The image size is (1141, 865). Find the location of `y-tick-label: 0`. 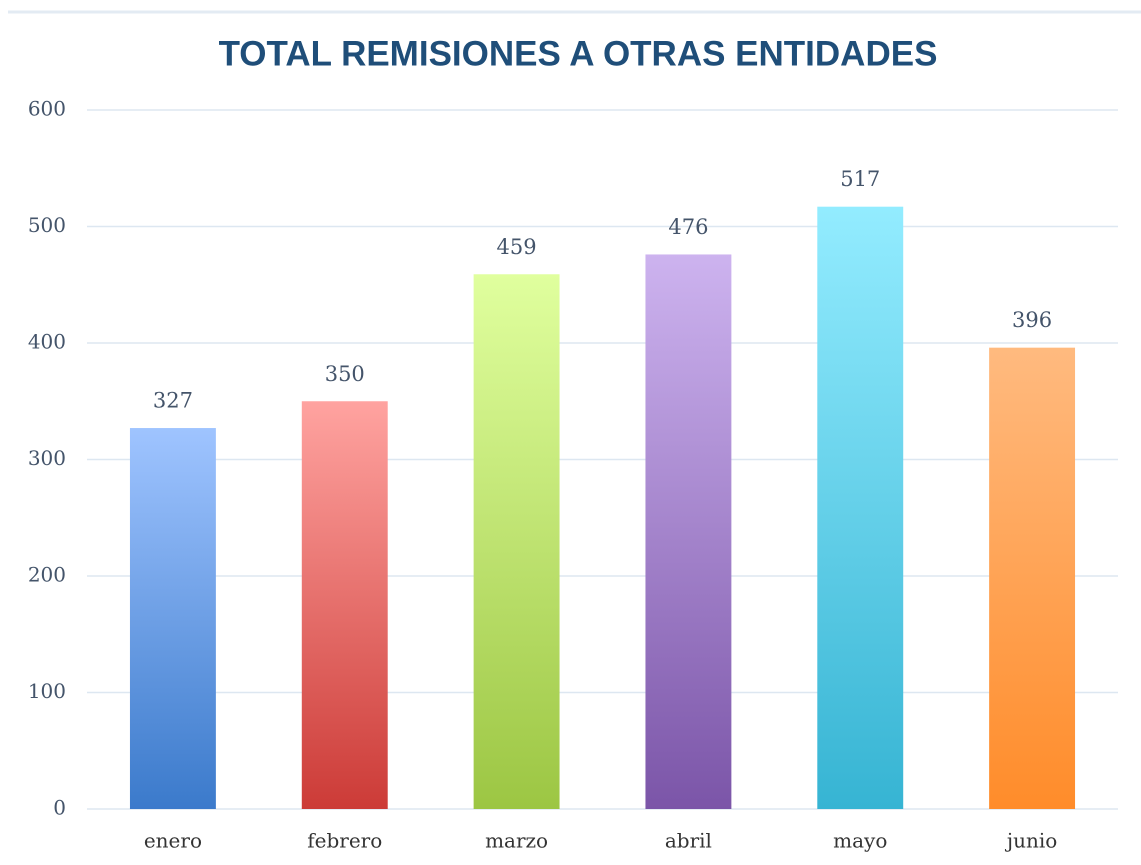

y-tick-label: 0 is located at coordinates (59, 808).